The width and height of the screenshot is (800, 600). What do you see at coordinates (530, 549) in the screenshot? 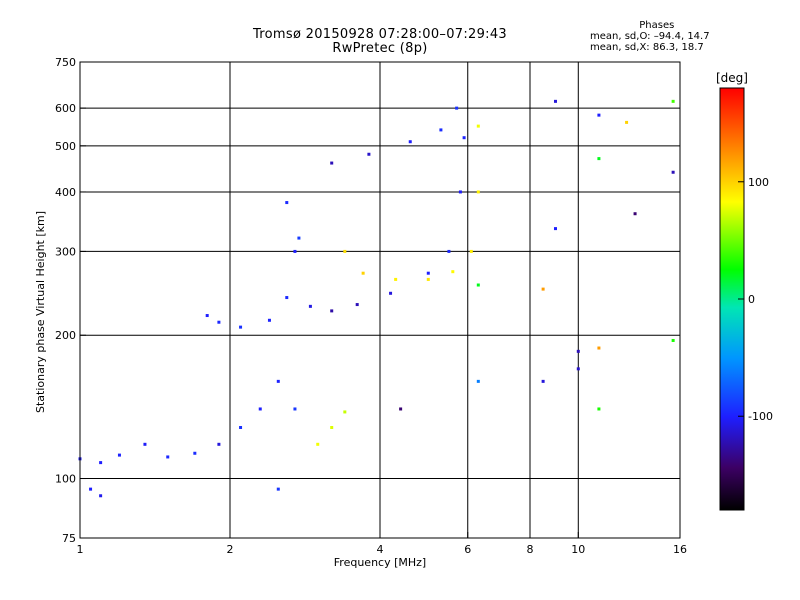
I see `x-tick-label: 8` at bounding box center [530, 549].